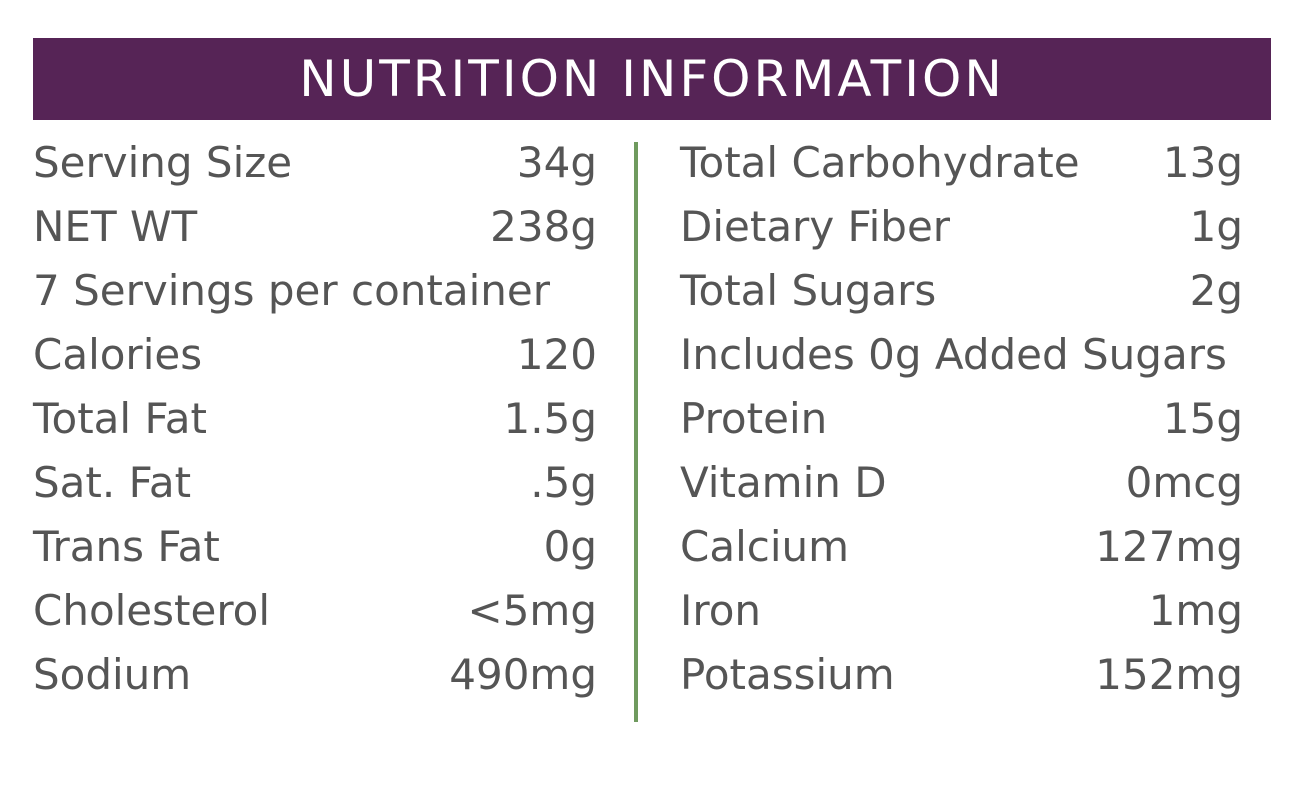 The width and height of the screenshot is (1300, 798). What do you see at coordinates (120, 418) in the screenshot?
I see `nutrient-label: Total Fat` at bounding box center [120, 418].